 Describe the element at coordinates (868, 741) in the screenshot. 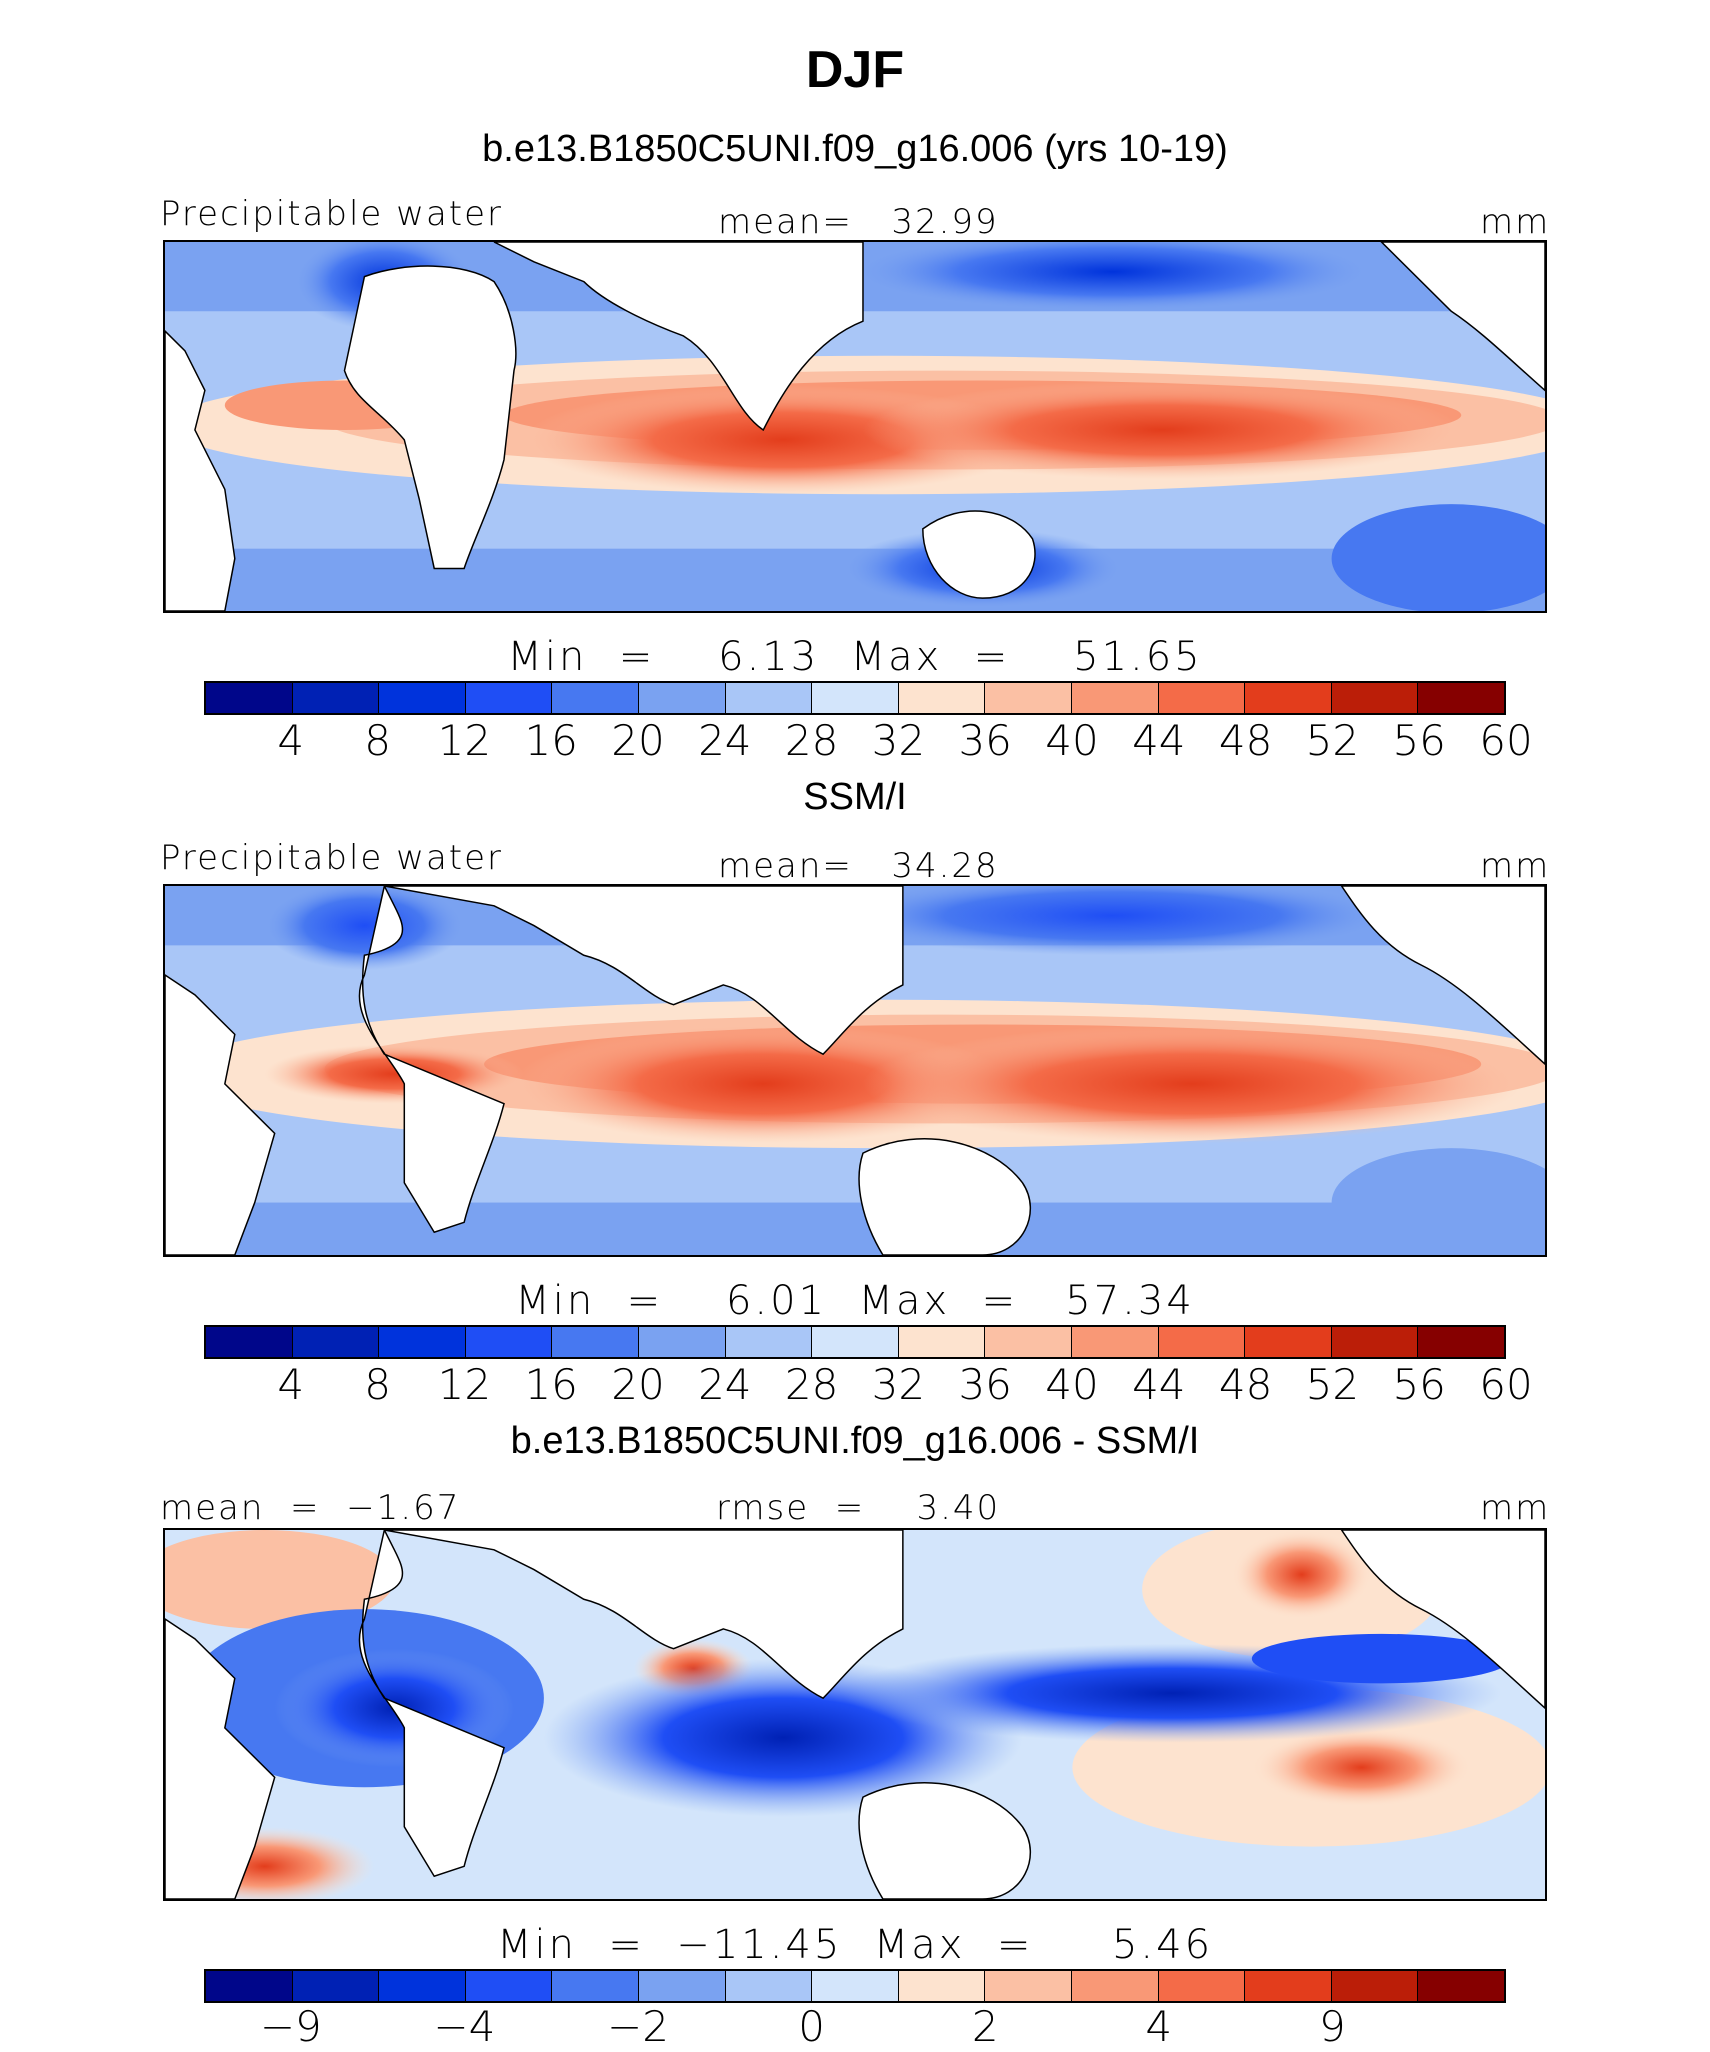

I see `panel-1-colorbar-ticks: 4 8 12 16 20 24 28 32 36 40 44 48 52 56 60` at that location.